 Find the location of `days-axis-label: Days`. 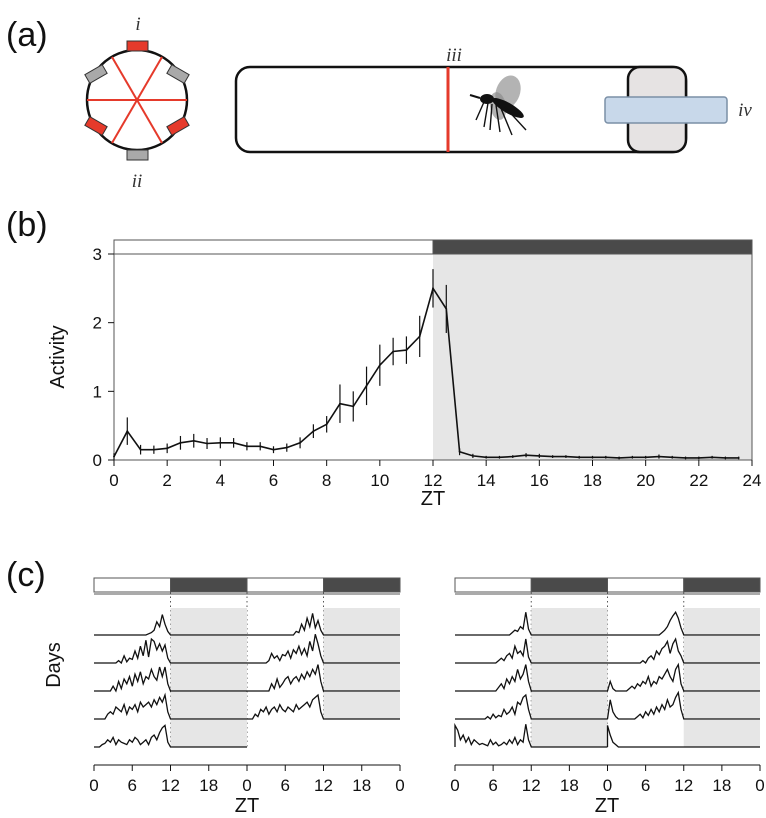

days-axis-label: Days is located at coordinates (54, 665).